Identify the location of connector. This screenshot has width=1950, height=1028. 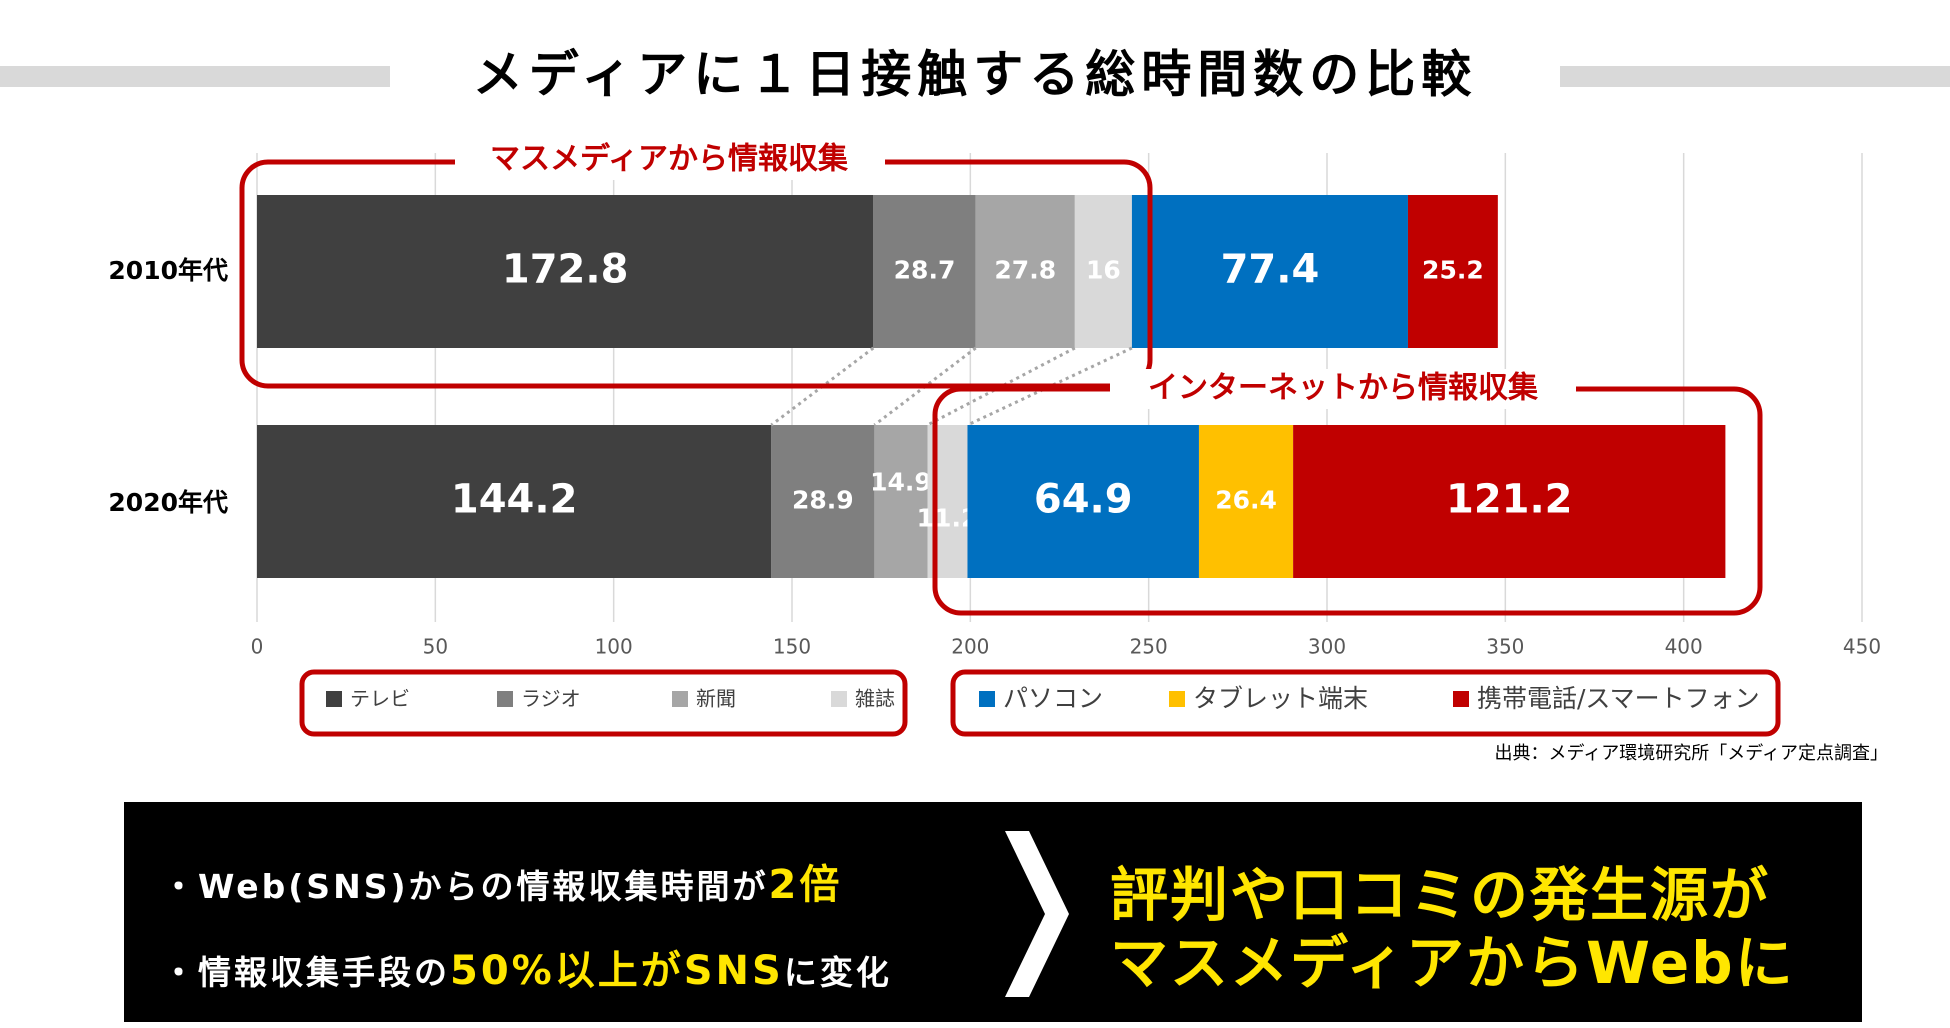
(1049, 386).